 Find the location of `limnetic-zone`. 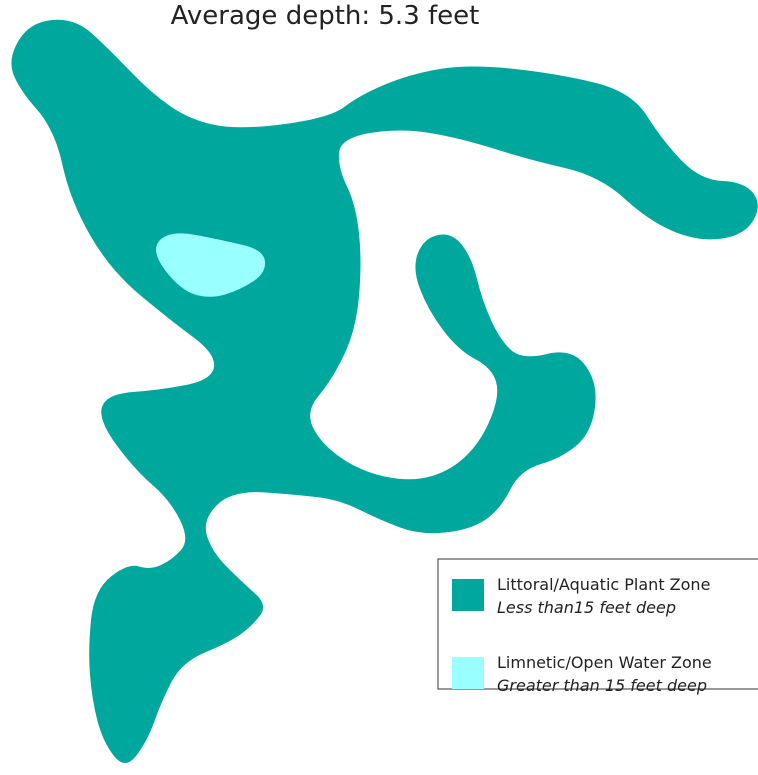

limnetic-zone is located at coordinates (211, 265).